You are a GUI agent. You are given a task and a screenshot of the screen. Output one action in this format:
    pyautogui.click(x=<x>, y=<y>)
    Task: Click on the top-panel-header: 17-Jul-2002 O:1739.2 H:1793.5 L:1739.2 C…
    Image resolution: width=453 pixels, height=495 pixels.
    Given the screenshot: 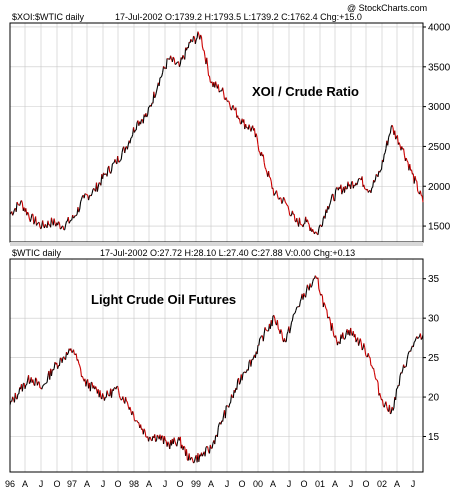 What is the action you would take?
    pyautogui.click(x=238, y=17)
    